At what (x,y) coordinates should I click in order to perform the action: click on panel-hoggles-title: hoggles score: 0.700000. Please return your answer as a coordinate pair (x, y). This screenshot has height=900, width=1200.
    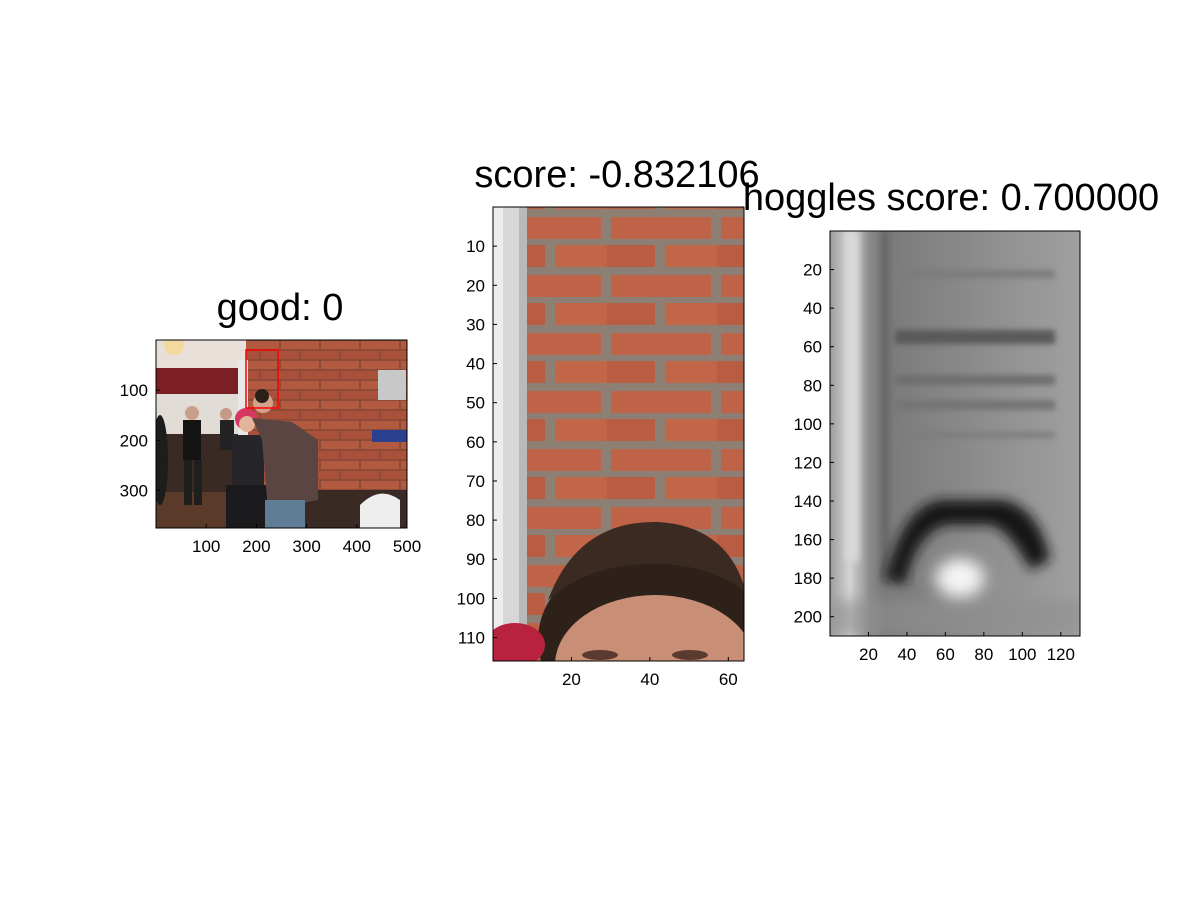
    Looking at the image, I should click on (951, 198).